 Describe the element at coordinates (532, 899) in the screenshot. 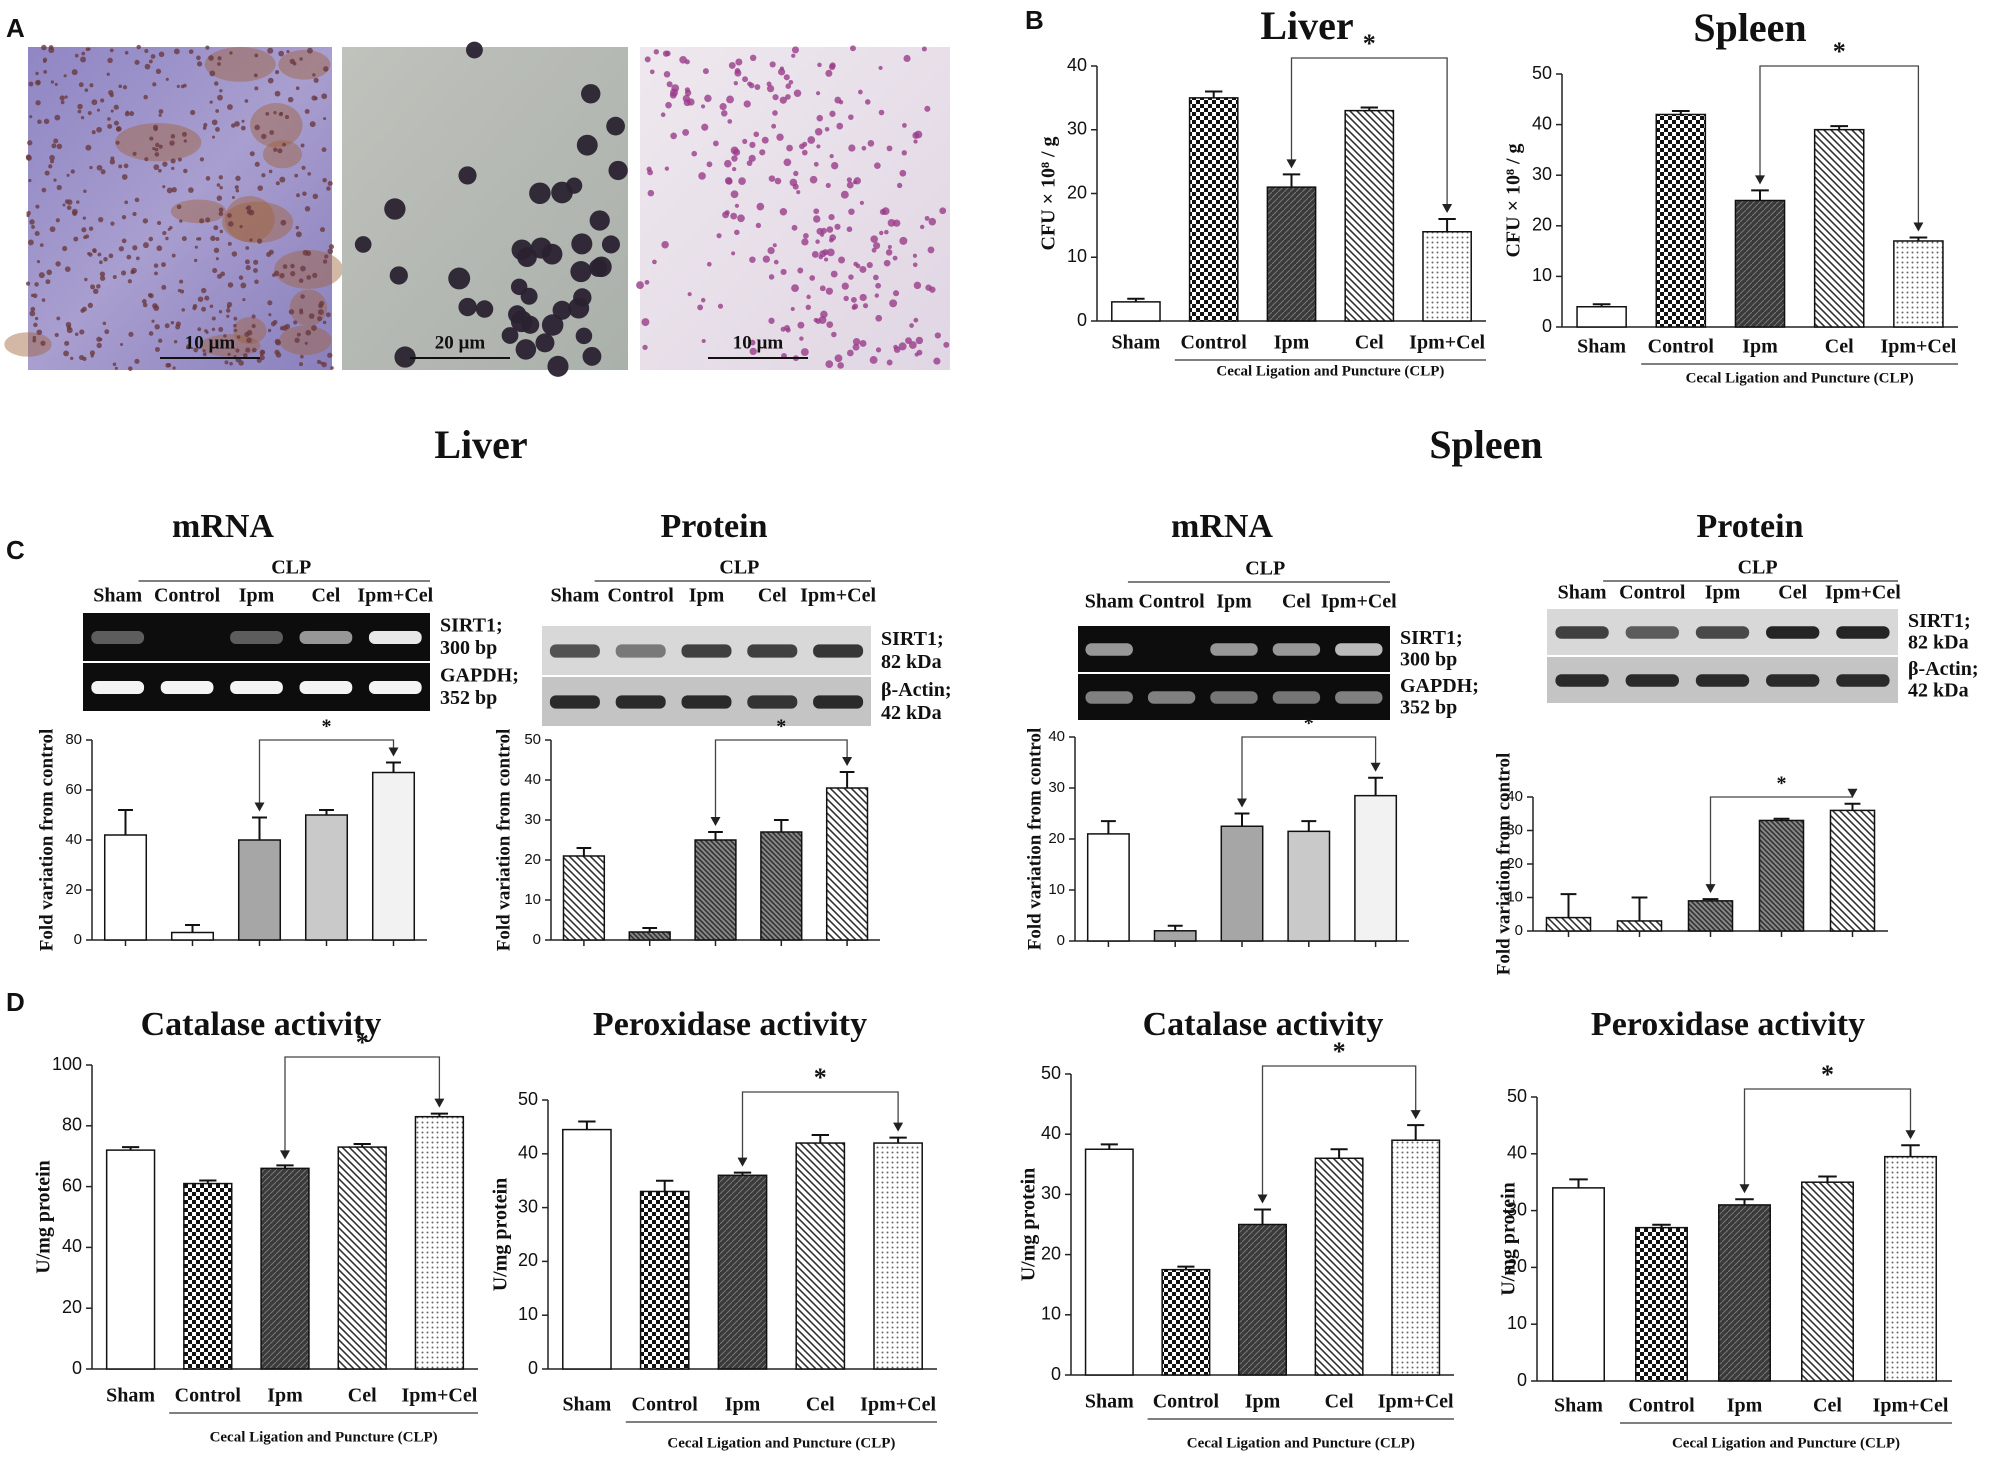

I see `y-tick-label: 10` at that location.